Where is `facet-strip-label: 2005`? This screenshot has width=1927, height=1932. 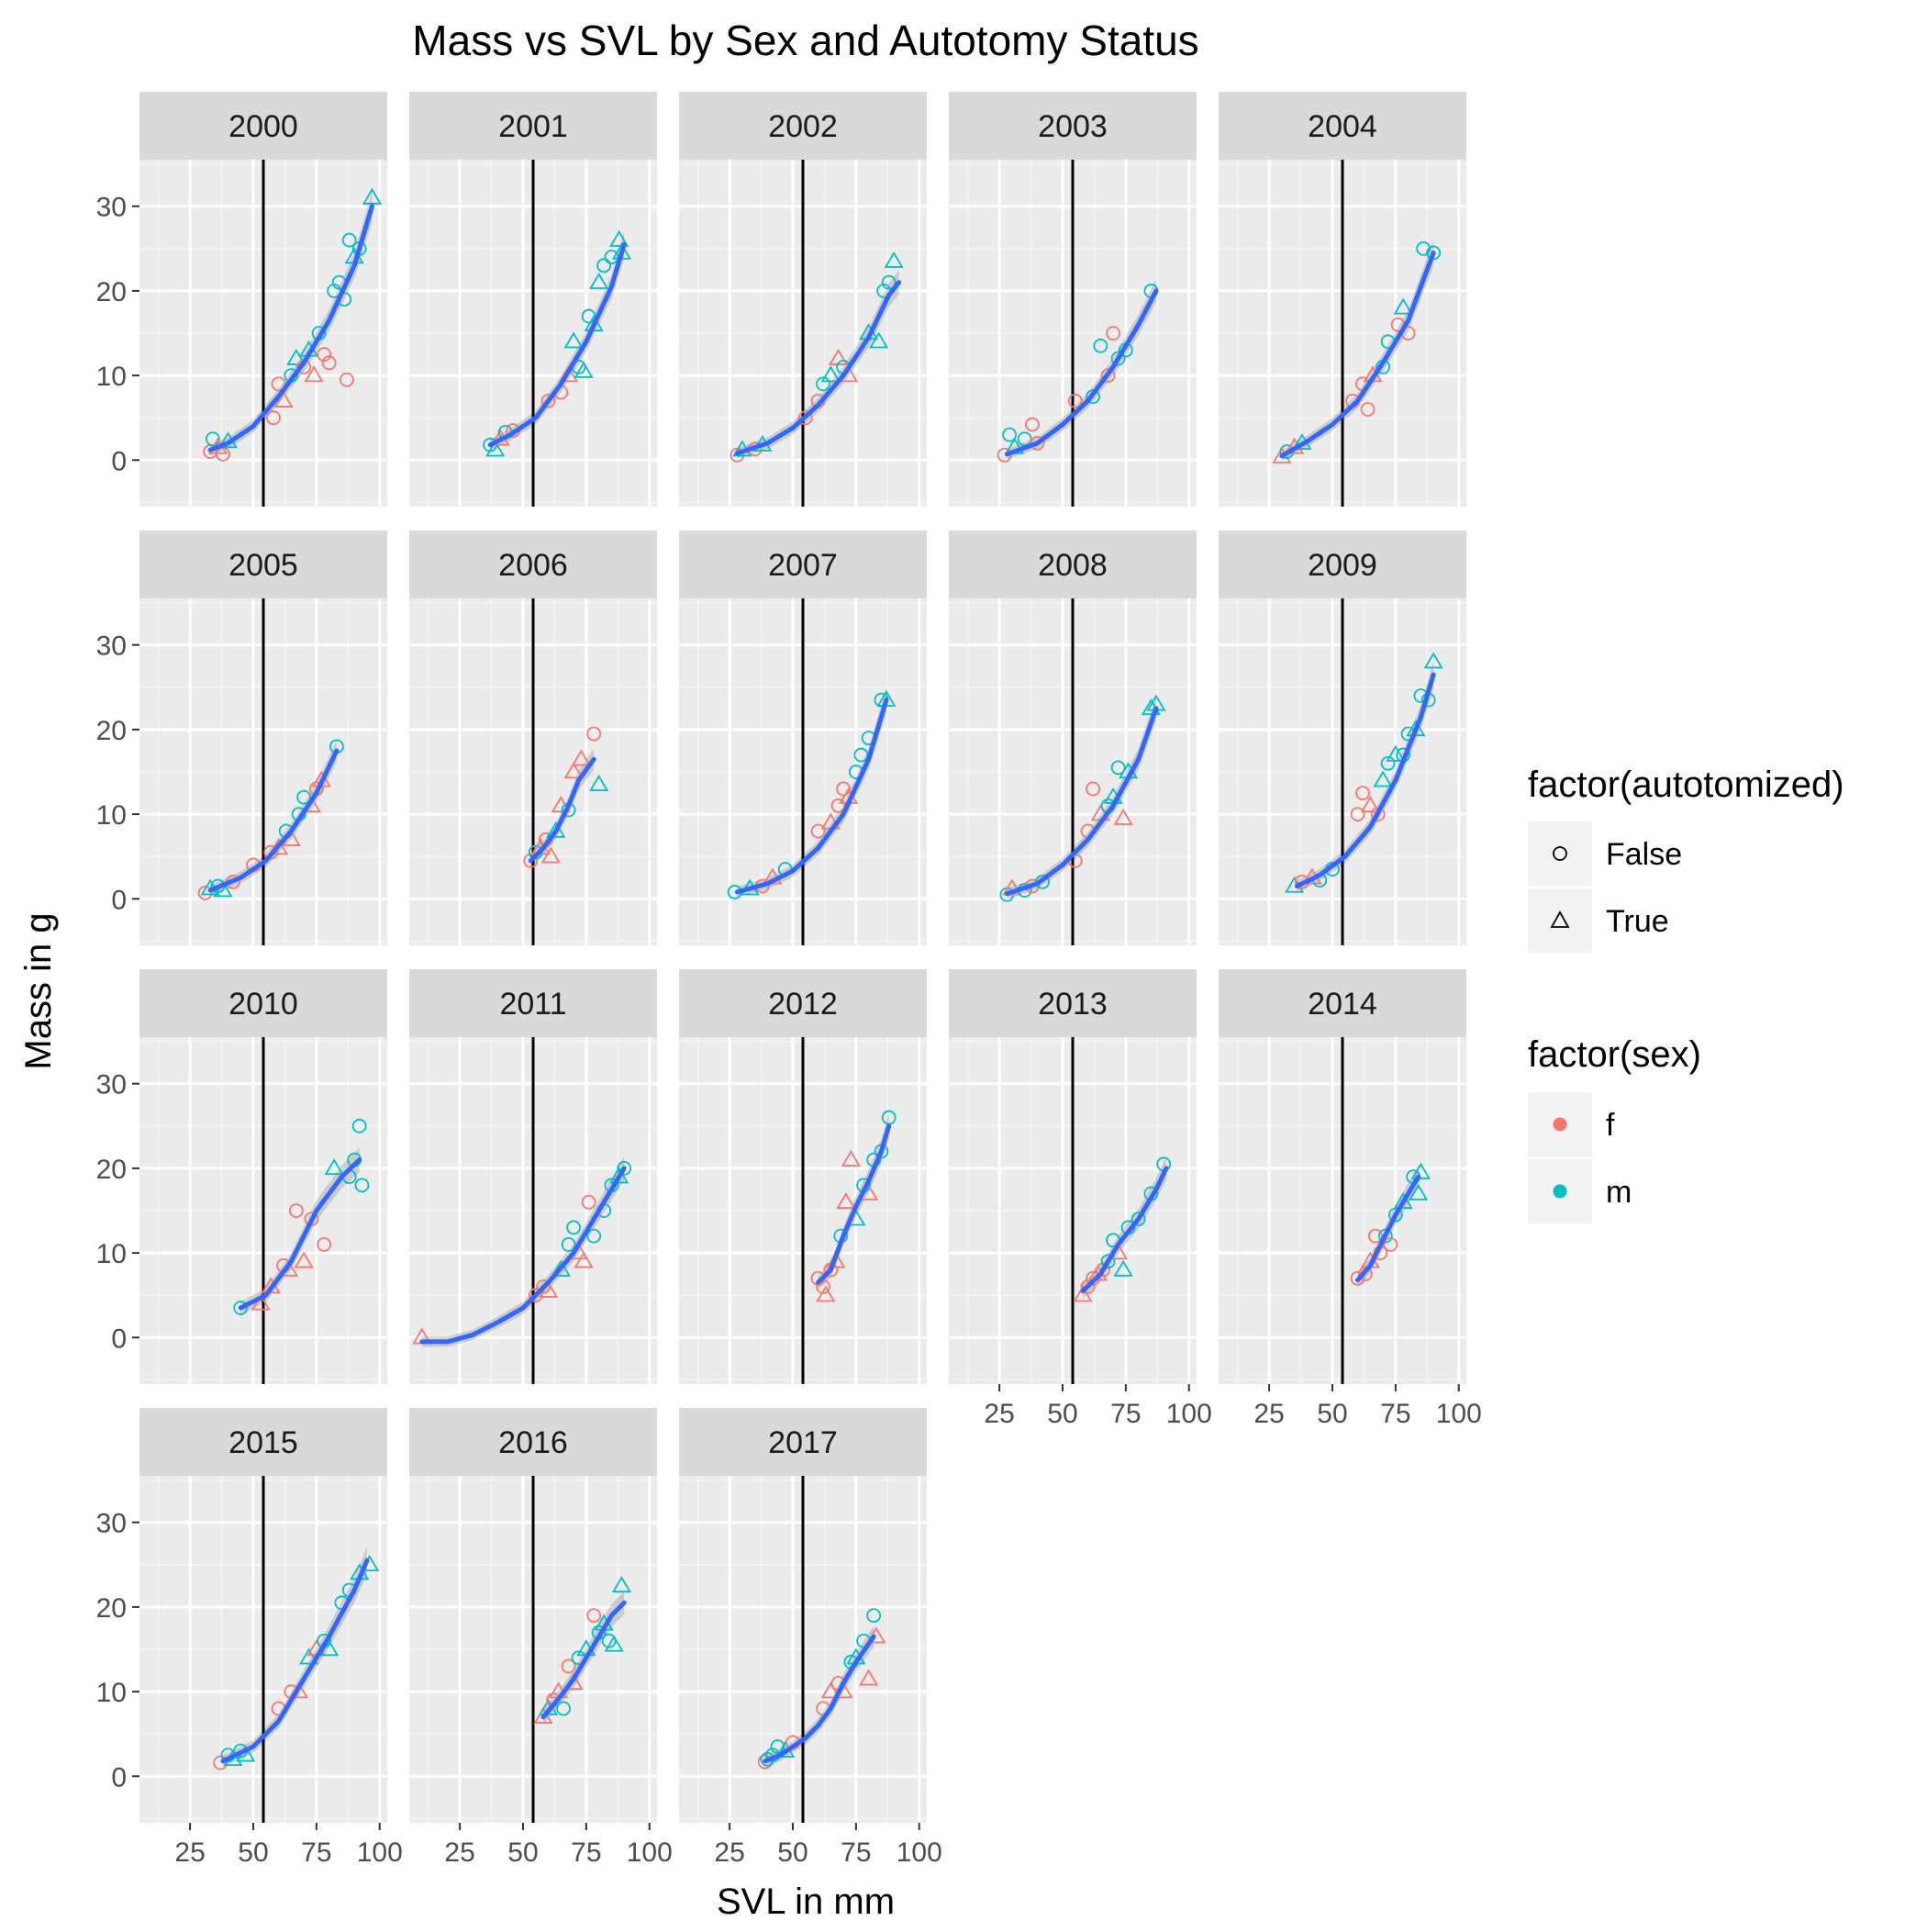 facet-strip-label: 2005 is located at coordinates (263, 565).